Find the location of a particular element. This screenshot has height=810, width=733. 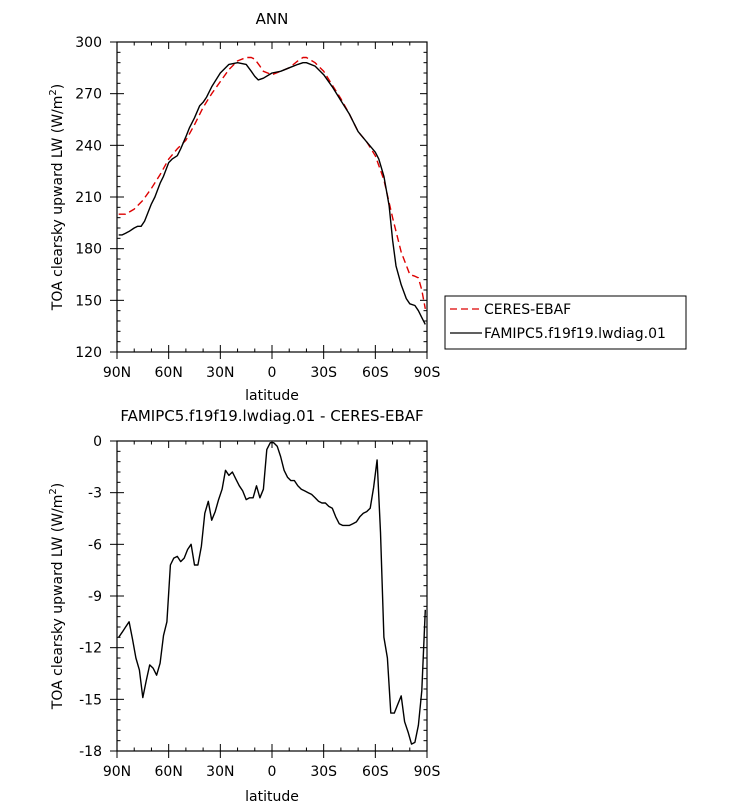

legend-box is located at coordinates (565, 322).